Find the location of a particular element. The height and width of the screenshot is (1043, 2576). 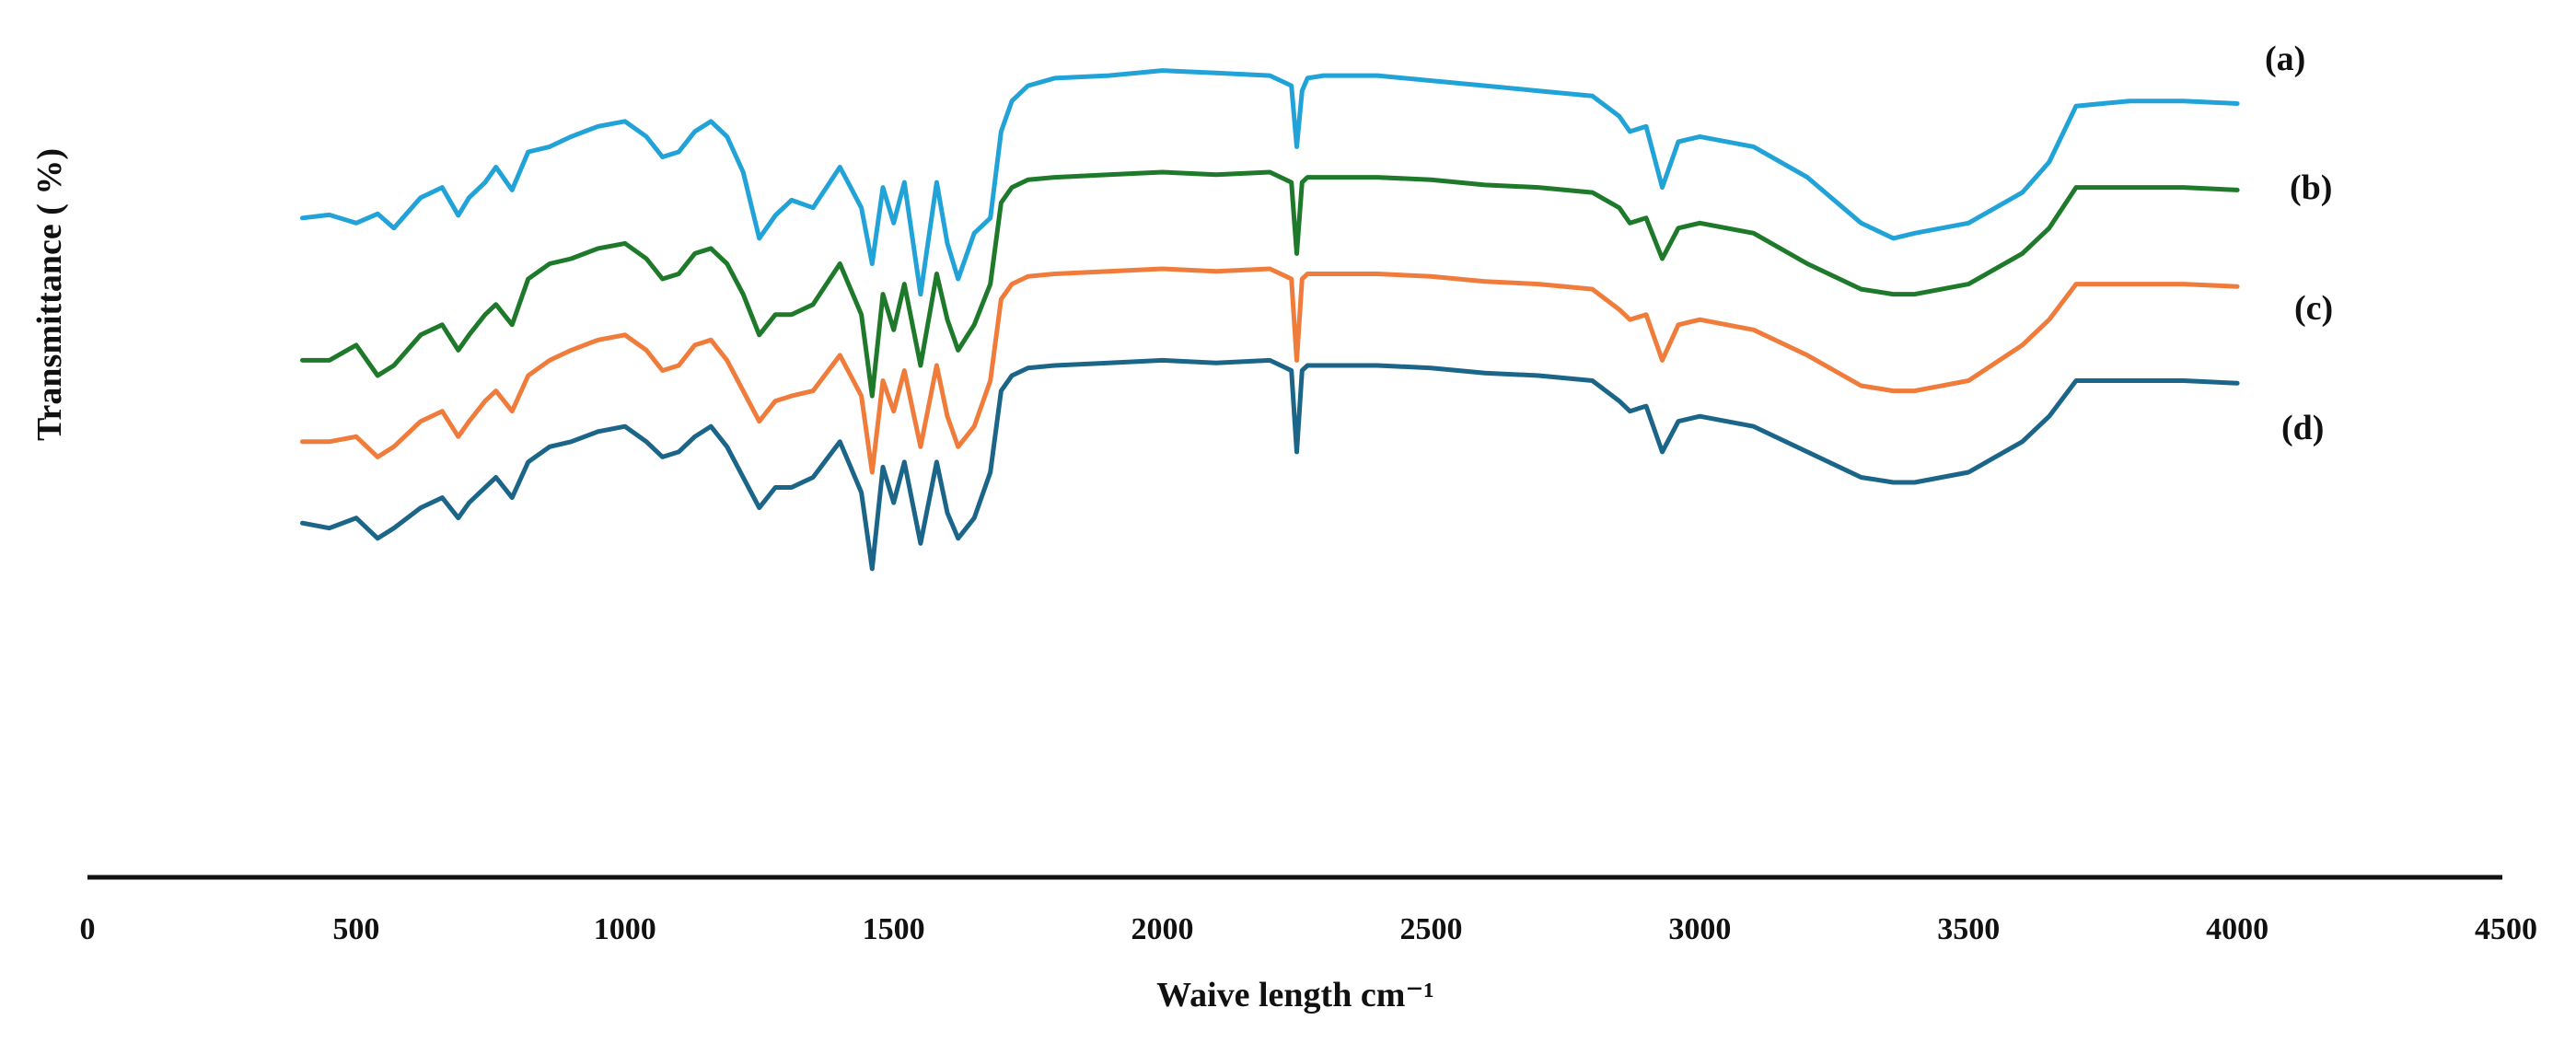

x-tick-label: 1500 is located at coordinates (894, 929).